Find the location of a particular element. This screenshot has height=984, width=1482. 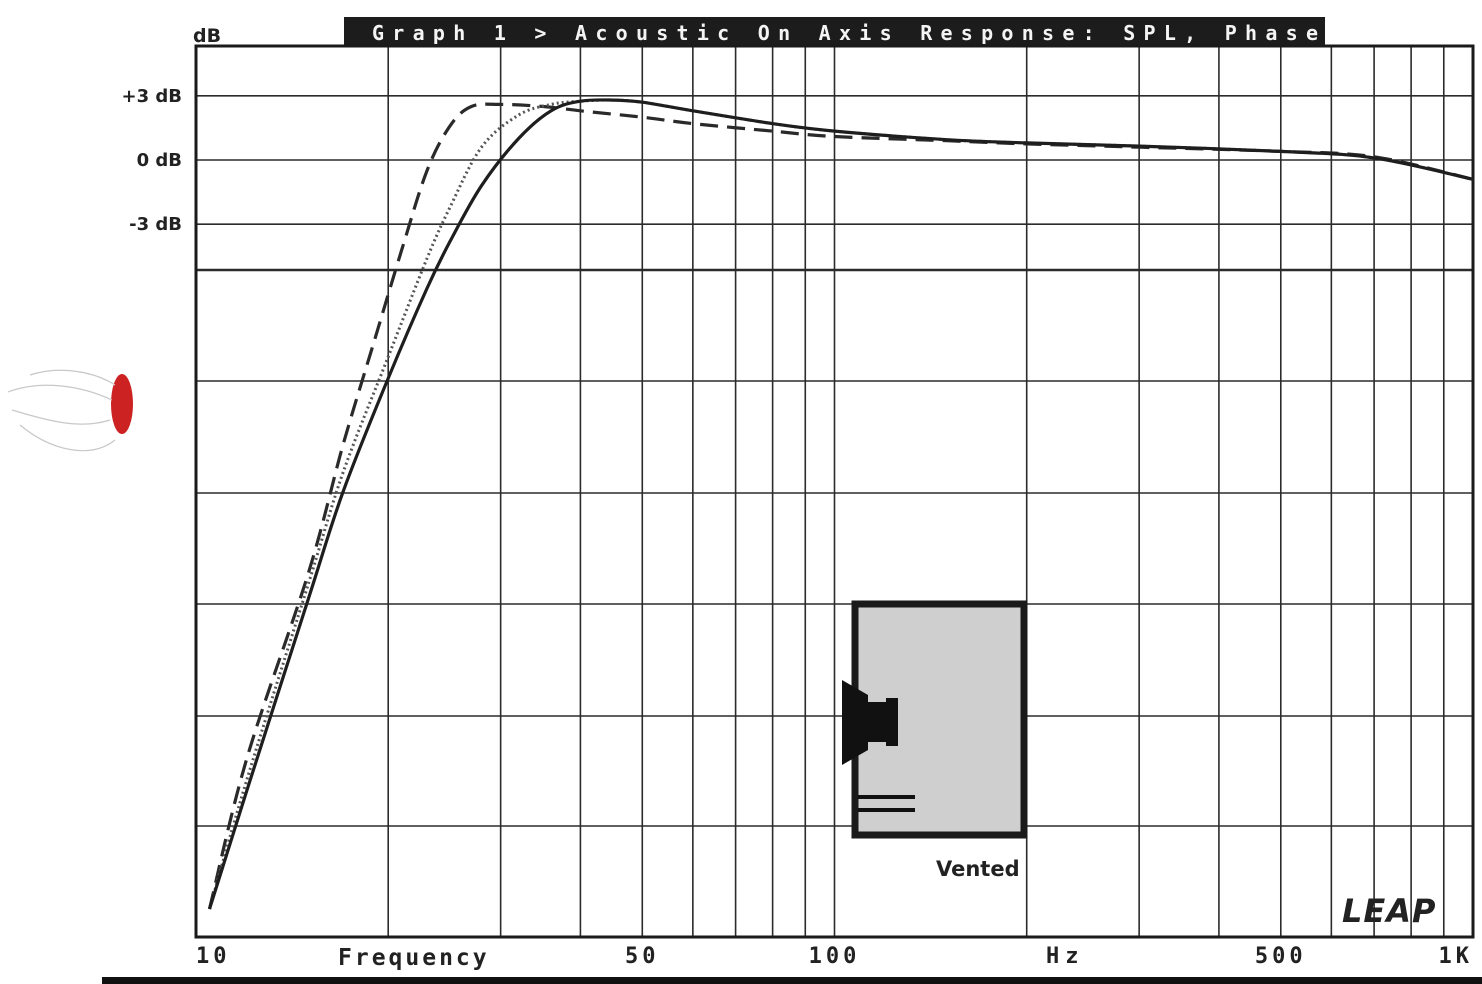

x-tick-label: 100 is located at coordinates (835, 956).